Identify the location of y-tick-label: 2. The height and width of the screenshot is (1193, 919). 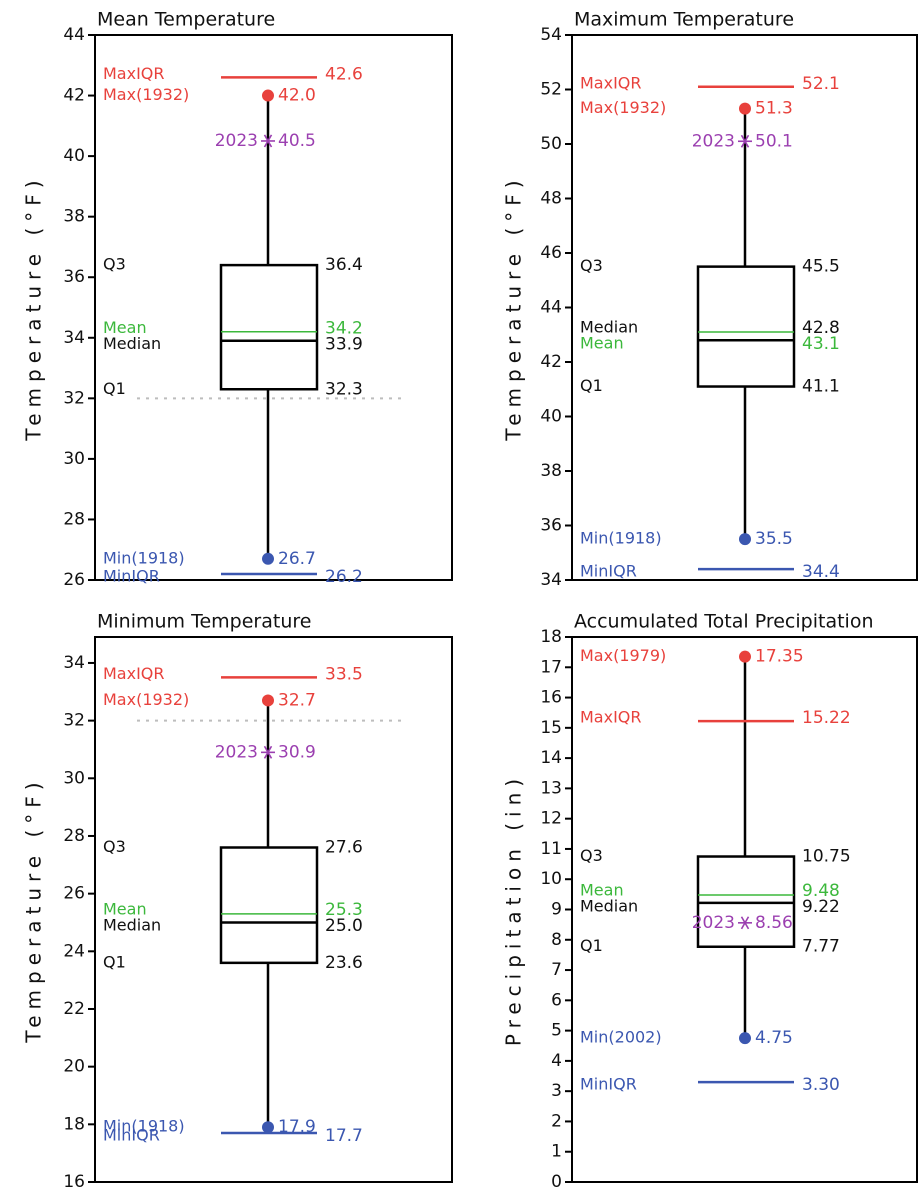
(556, 1121).